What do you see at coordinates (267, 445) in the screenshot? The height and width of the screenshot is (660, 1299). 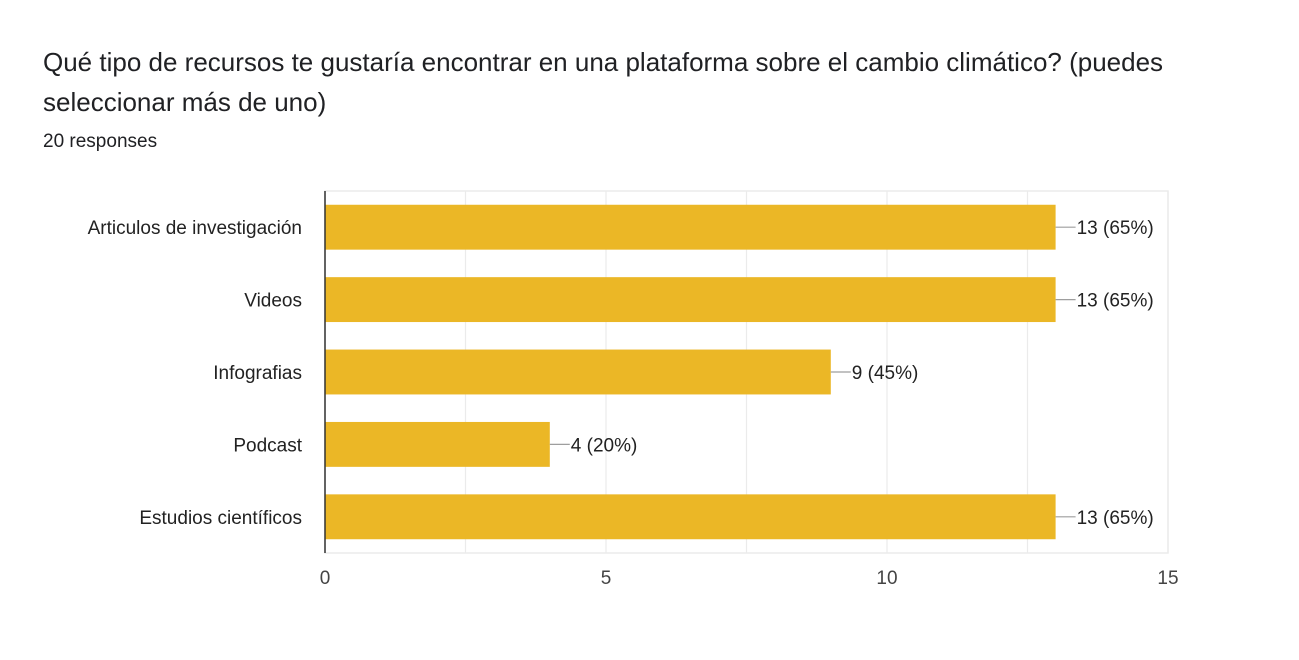 I see `category-label: Podcast` at bounding box center [267, 445].